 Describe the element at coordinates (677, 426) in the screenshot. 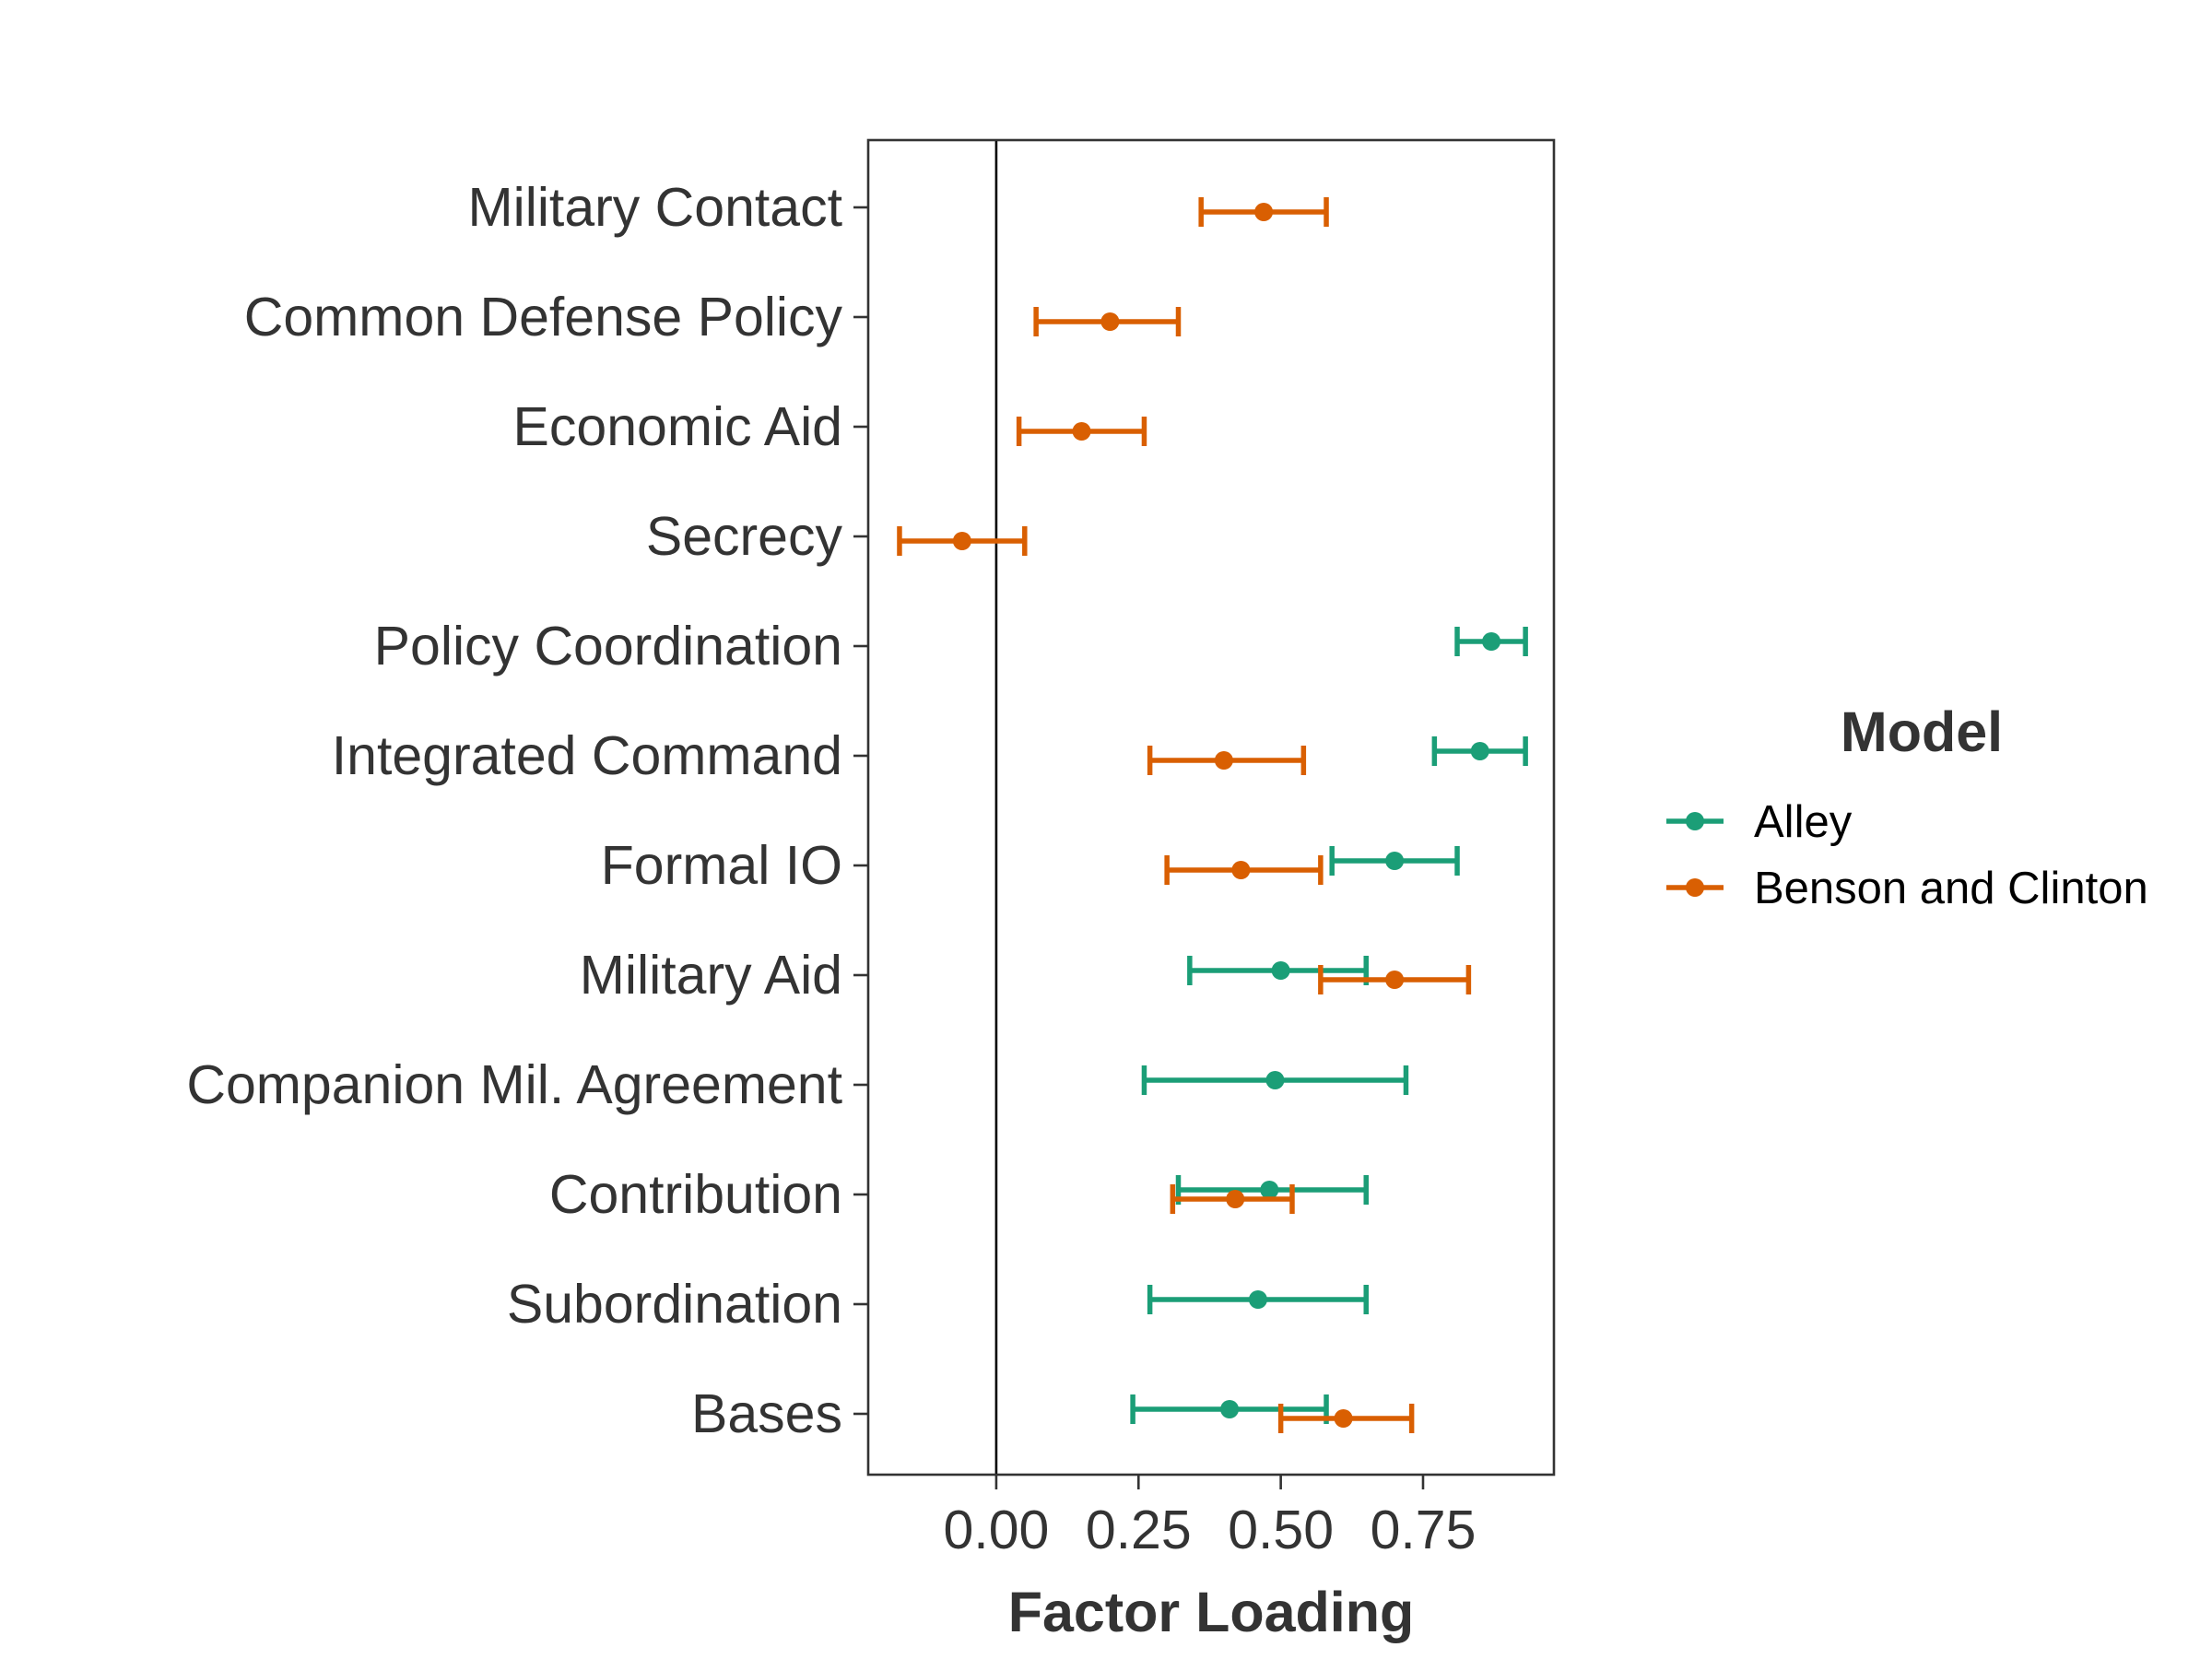

I see `y-tick-label-economic-aid: Economic Aid` at that location.